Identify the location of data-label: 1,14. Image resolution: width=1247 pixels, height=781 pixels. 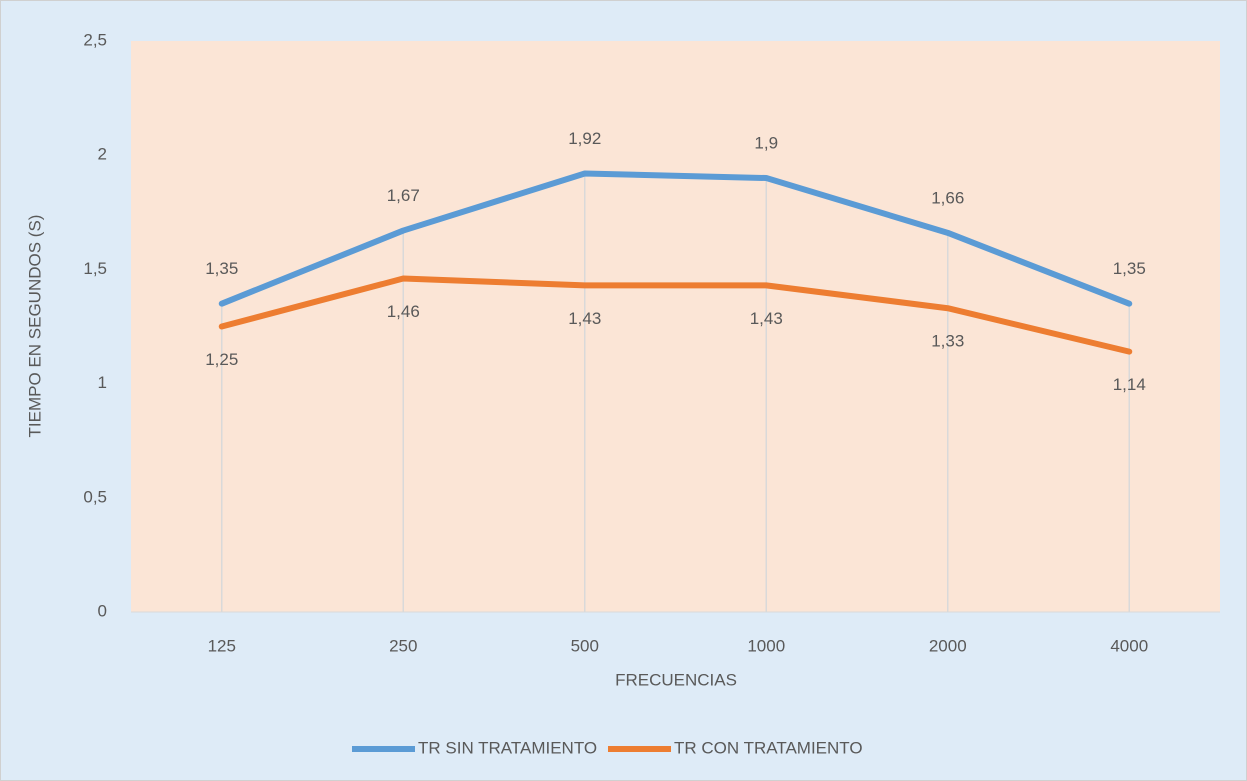
(1129, 384).